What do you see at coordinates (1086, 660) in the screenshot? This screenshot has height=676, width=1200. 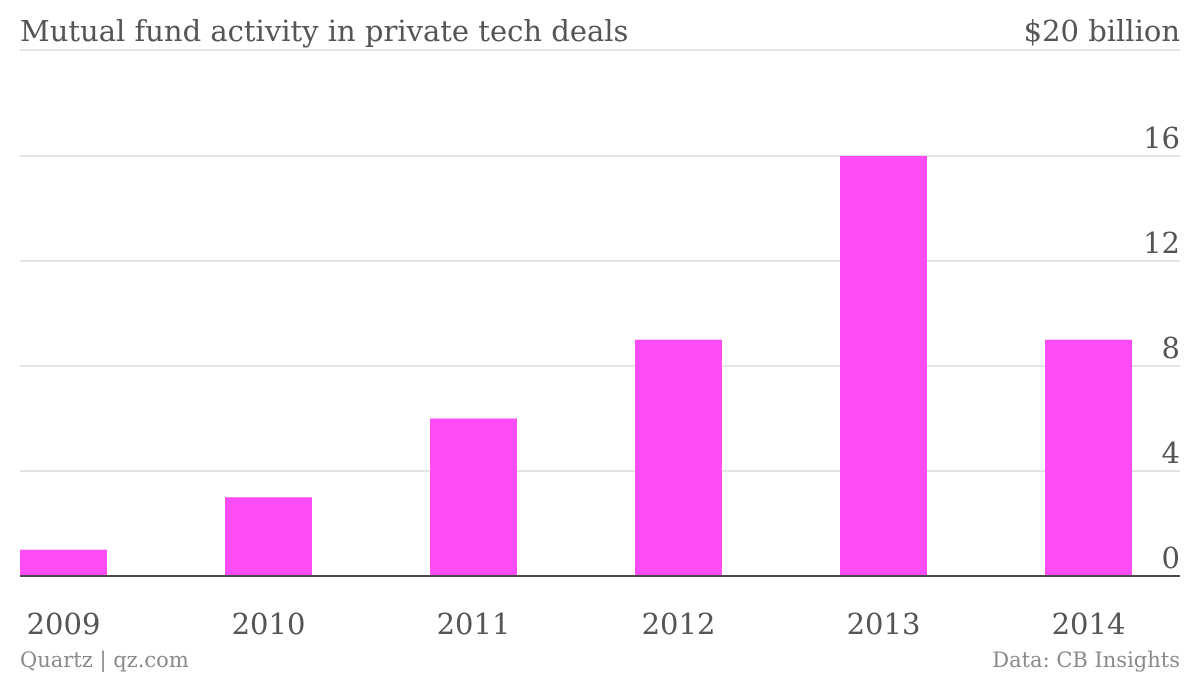 I see `footer-source-right: Data: CB Insights` at bounding box center [1086, 660].